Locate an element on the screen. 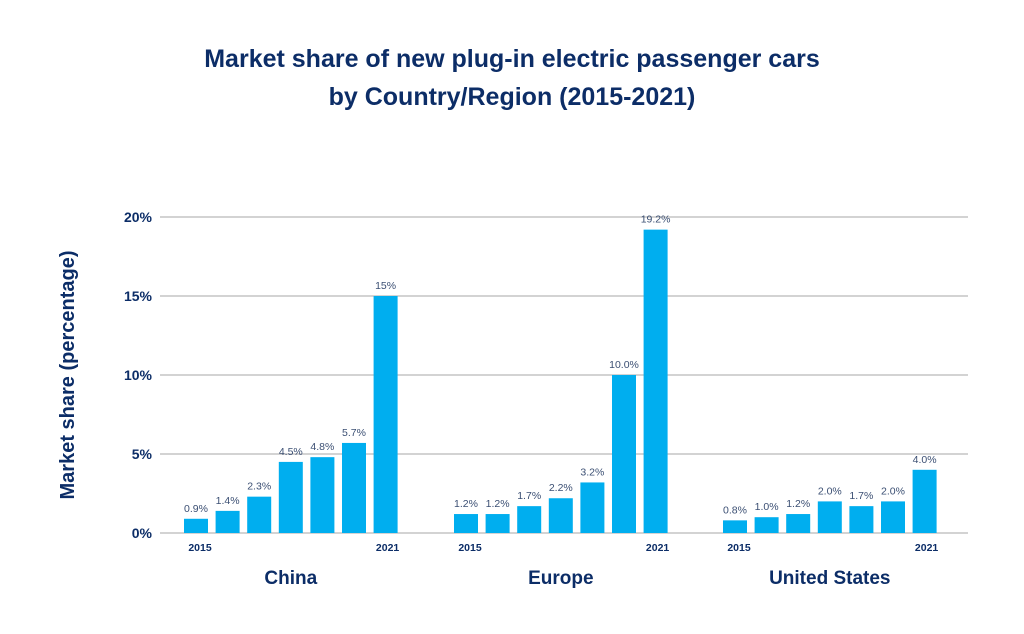 The height and width of the screenshot is (634, 1024). y-tick-label: 10% is located at coordinates (138, 375).